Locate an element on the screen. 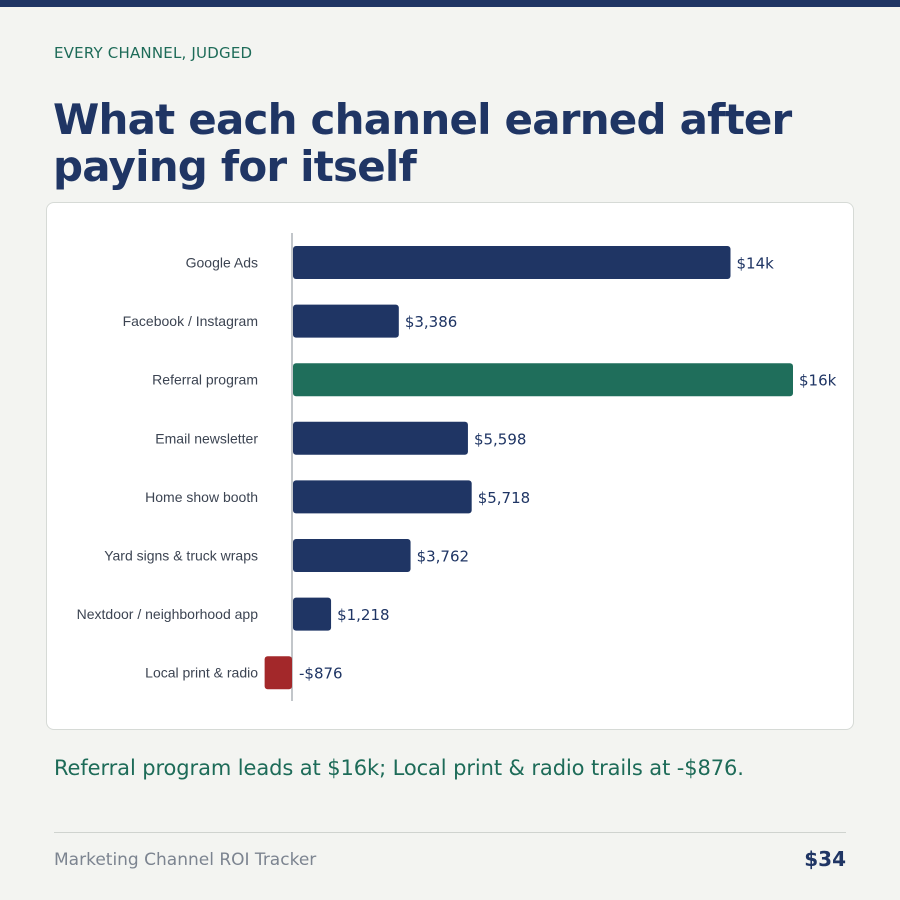  category-label: Facebook / Instagram is located at coordinates (190, 321).